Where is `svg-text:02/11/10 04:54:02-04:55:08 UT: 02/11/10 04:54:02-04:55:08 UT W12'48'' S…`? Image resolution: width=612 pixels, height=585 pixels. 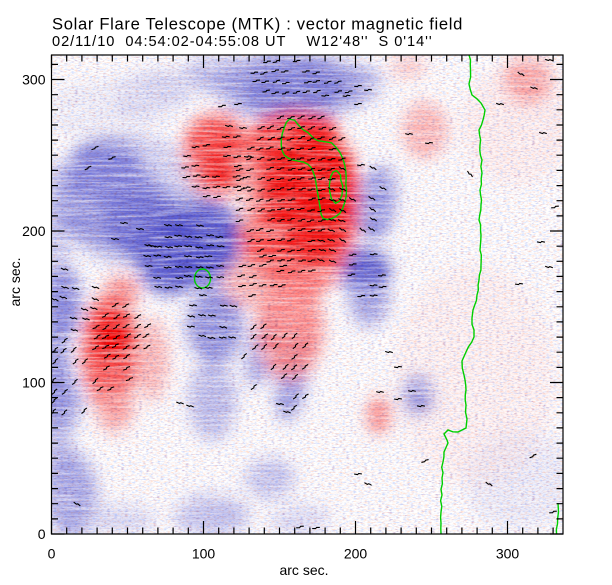
svg-text:02/11/10 04:54:02-04:55:08 UT: 02/11/10 04:54:02-04:55:08 UT W12'48'' S… is located at coordinates (242, 42).